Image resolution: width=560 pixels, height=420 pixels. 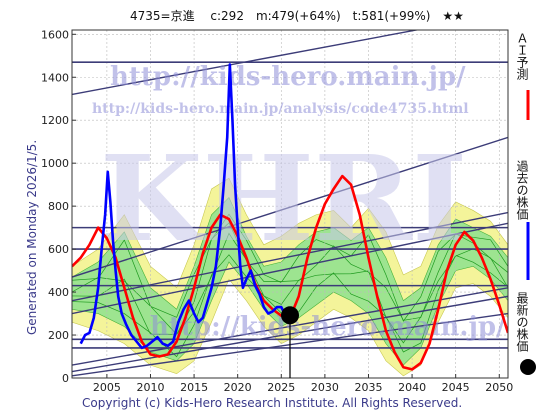 I want to click on watermark-url-main: http://kids-hero.main.jp/, so click(x=288, y=77).